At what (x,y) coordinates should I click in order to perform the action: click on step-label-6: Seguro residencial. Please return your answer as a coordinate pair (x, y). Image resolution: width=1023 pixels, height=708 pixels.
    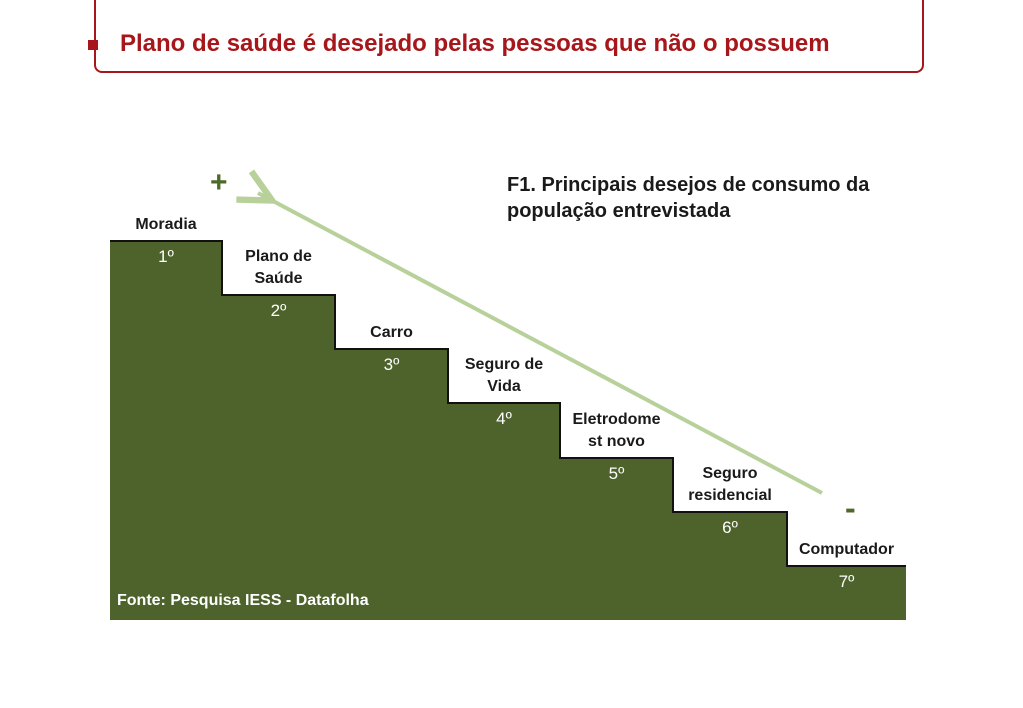
    Looking at the image, I should click on (730, 485).